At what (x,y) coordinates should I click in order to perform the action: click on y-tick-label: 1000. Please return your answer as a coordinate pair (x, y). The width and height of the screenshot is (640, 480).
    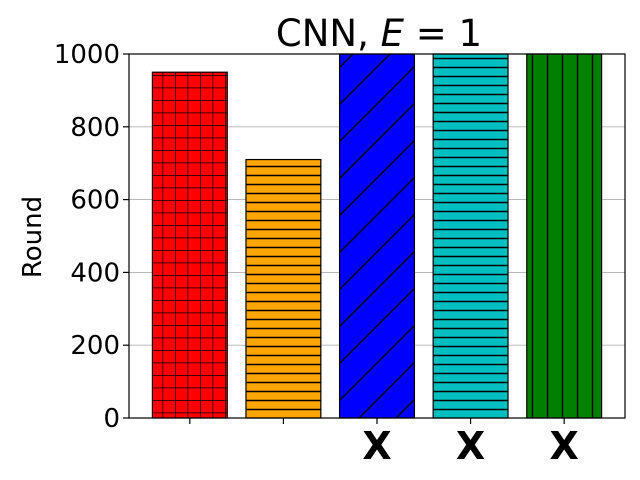
    Looking at the image, I should click on (87, 55).